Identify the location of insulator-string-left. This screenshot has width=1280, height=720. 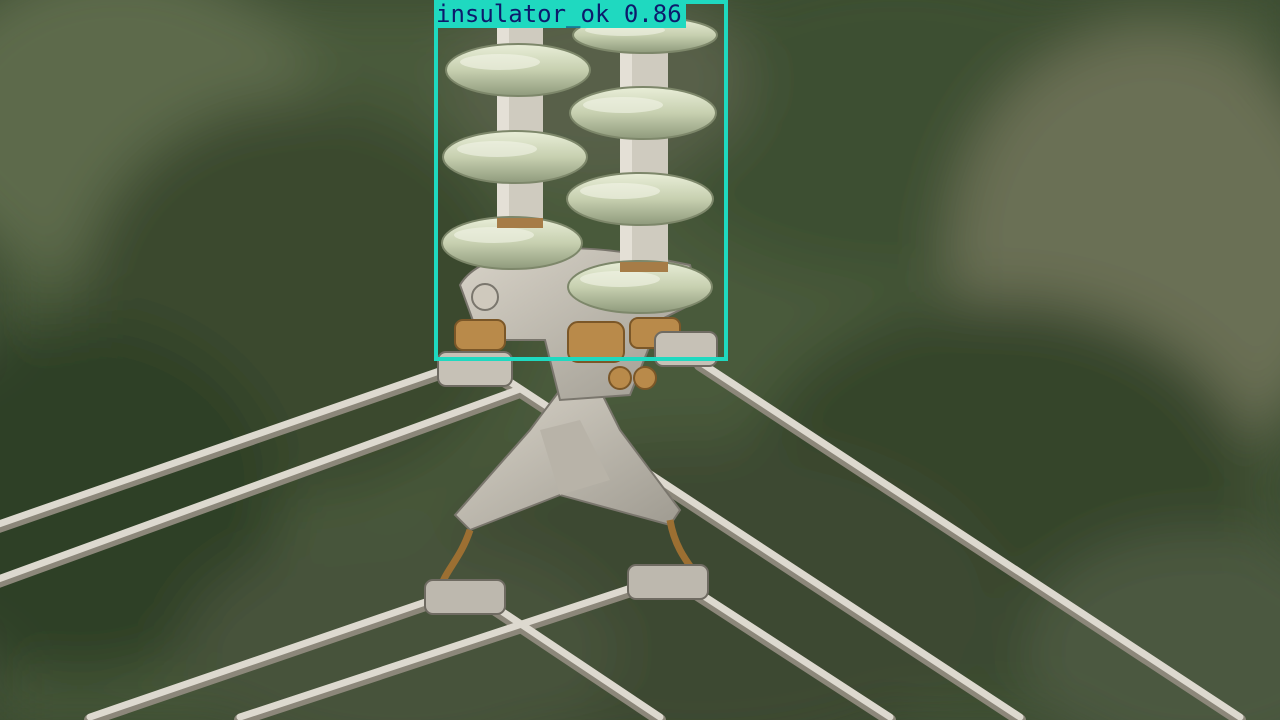
(516, 145).